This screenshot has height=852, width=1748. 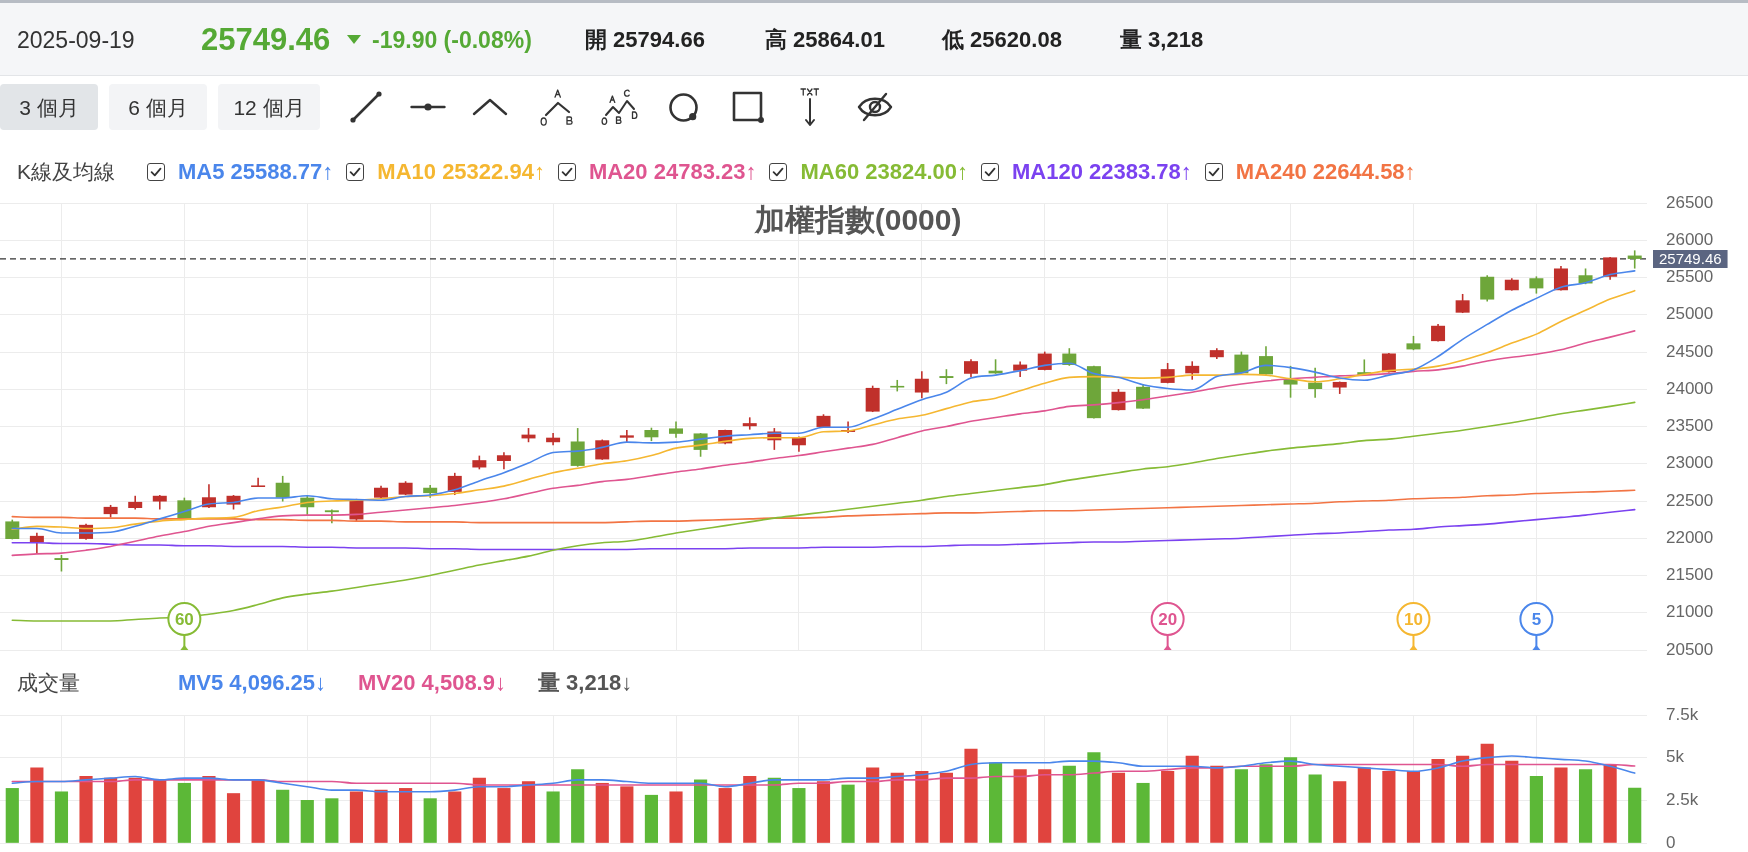 What do you see at coordinates (1690, 649) in the screenshot?
I see `y-tick-label: 20500` at bounding box center [1690, 649].